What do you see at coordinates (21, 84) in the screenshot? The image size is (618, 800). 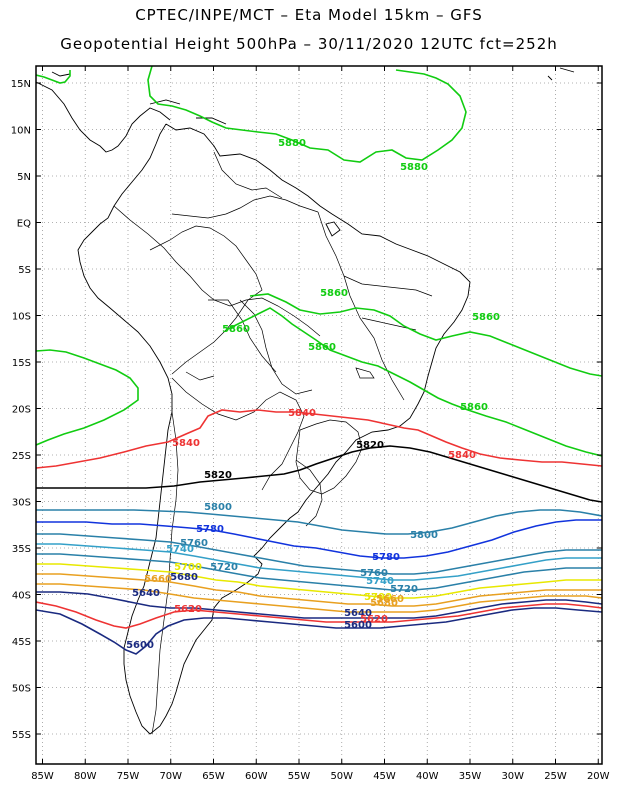 I see `lat-label: 15N` at bounding box center [21, 84].